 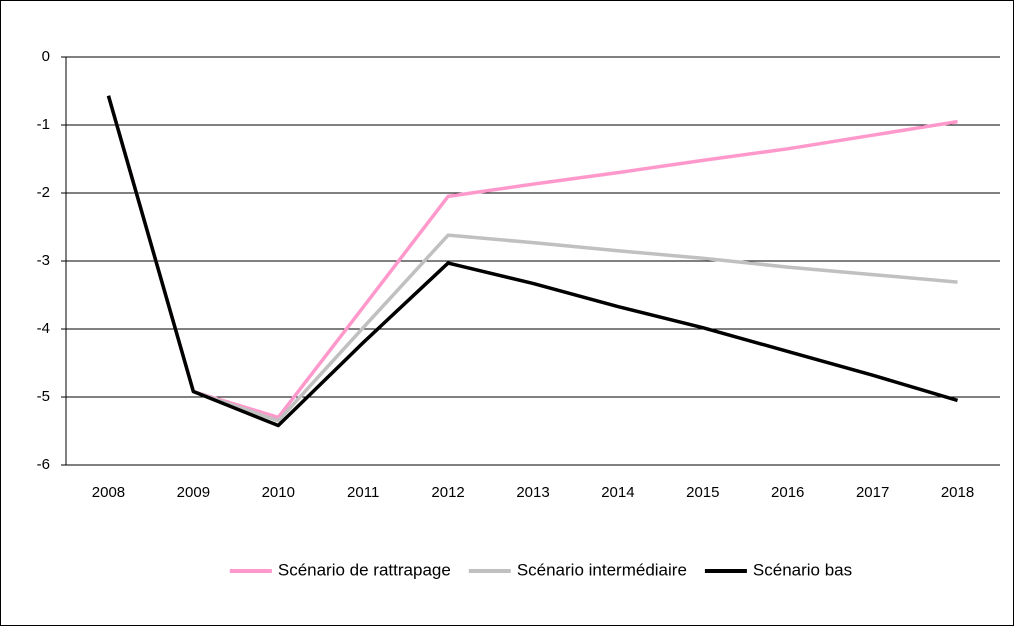 I want to click on legend-label: Scénario intermédiaire, so click(x=602, y=569).